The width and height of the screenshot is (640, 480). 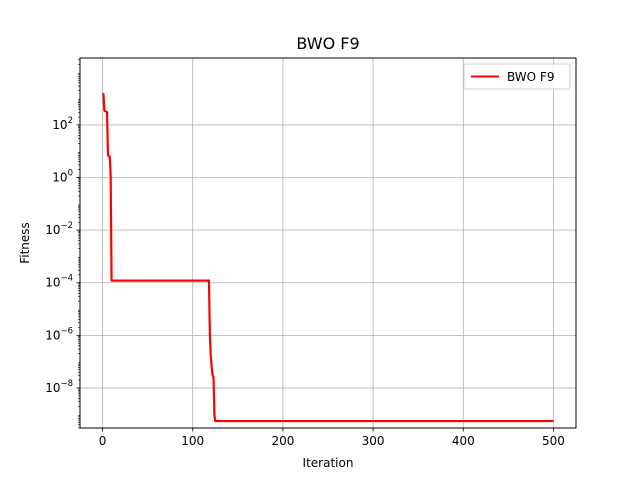 What do you see at coordinates (66, 384) in the screenshot?
I see `y-tick-label-exponent: −8` at bounding box center [66, 384].